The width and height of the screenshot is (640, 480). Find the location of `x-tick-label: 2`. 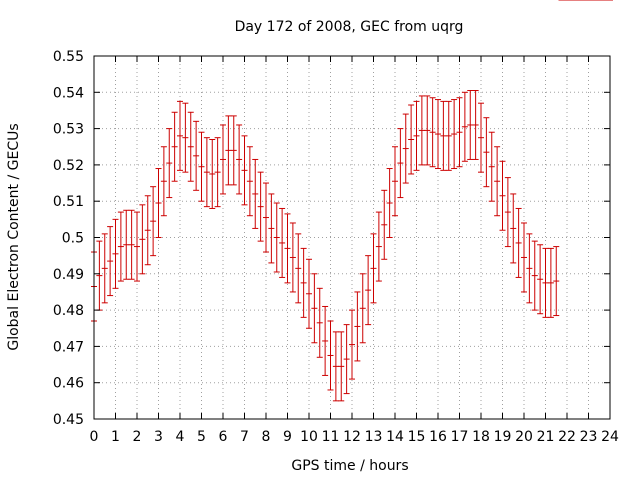

x-tick-label: 2 is located at coordinates (137, 437).